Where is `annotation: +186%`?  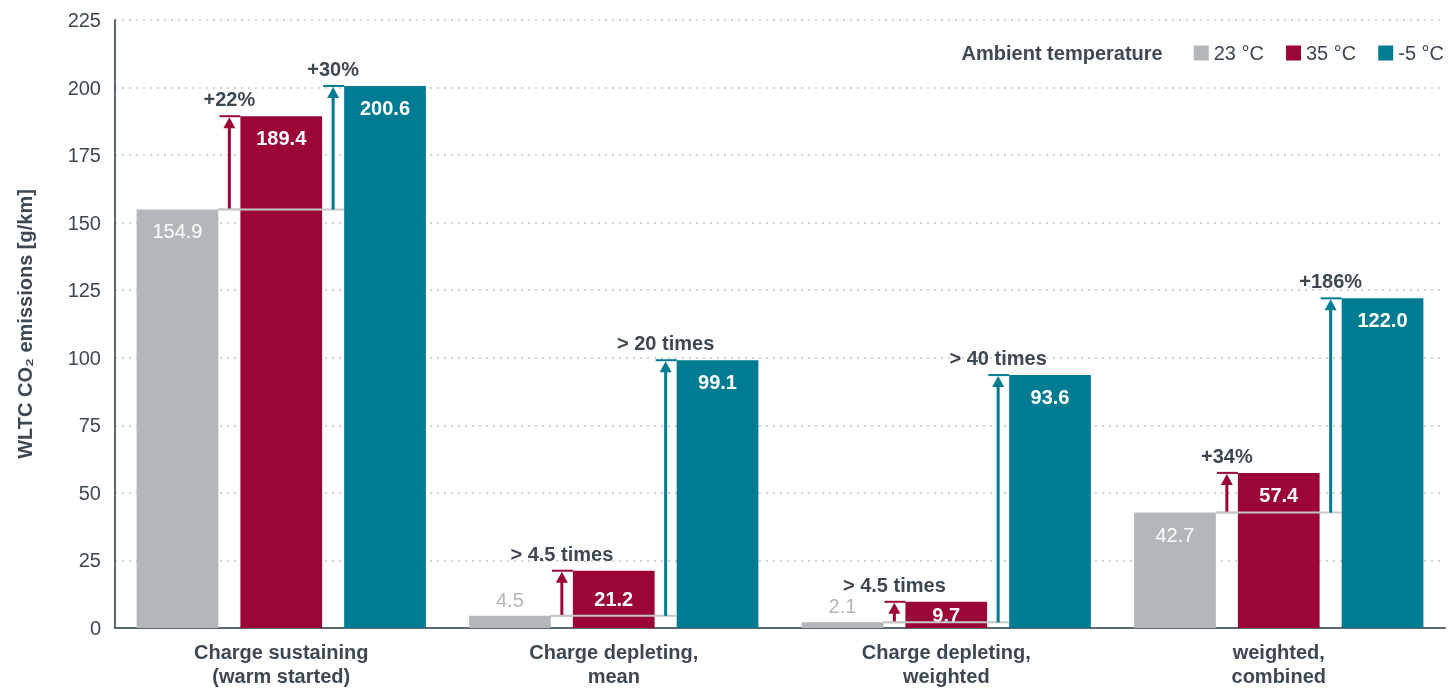
annotation: +186% is located at coordinates (1331, 281).